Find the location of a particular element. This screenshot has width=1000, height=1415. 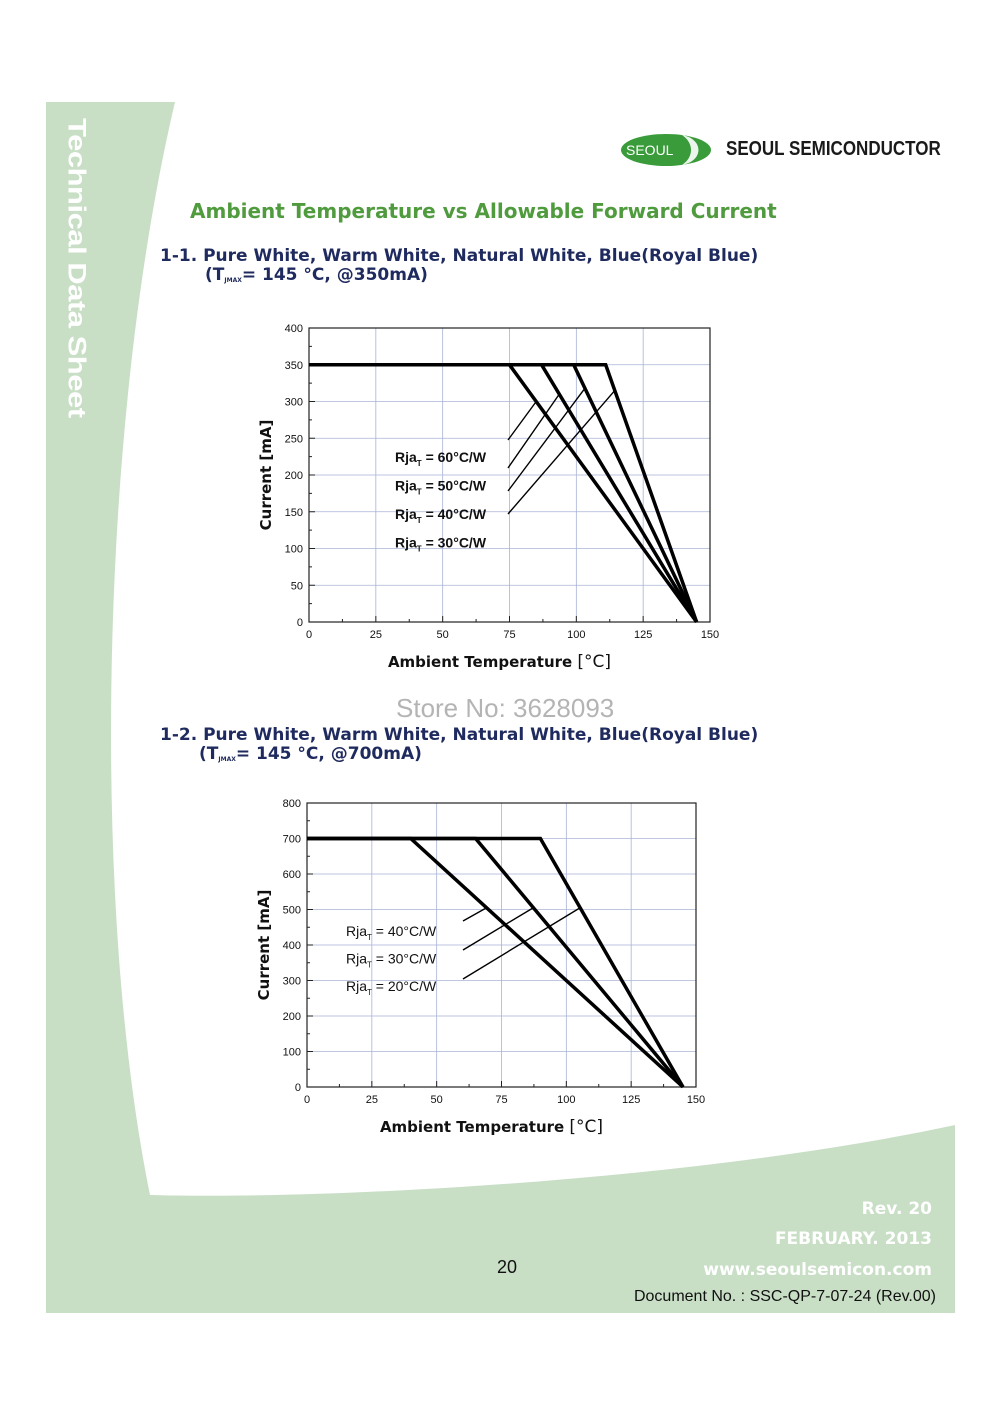

seoul-badge-icon is located at coordinates (666, 150).